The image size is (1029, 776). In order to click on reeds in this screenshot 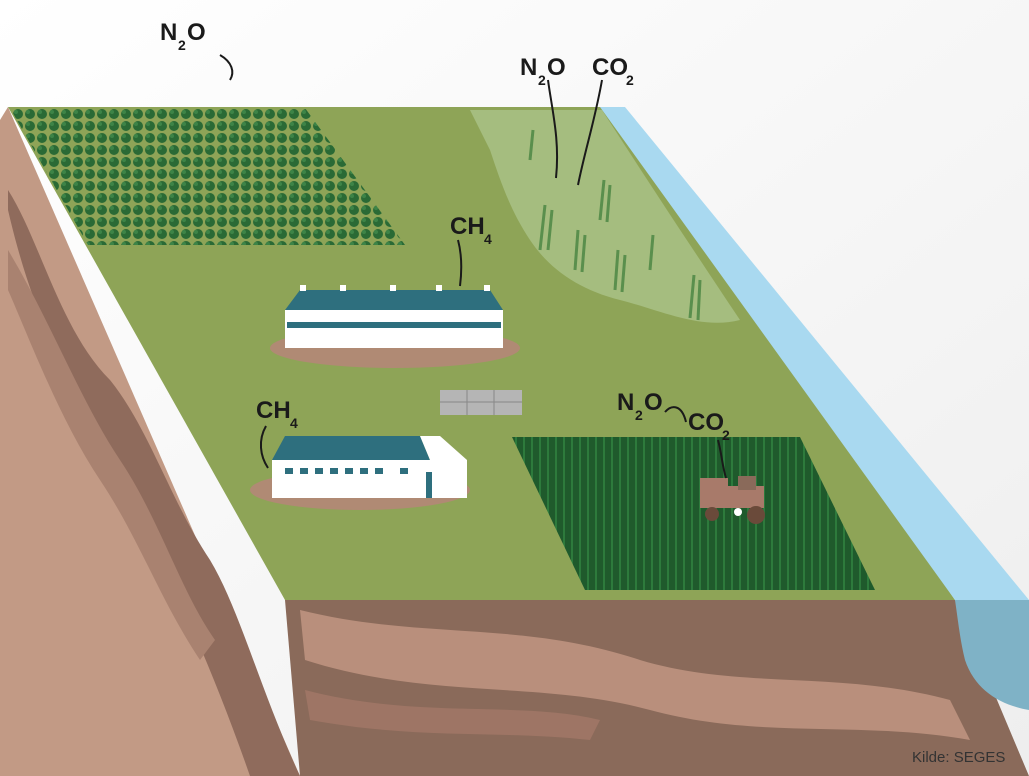, I will do `click(615, 225)`.